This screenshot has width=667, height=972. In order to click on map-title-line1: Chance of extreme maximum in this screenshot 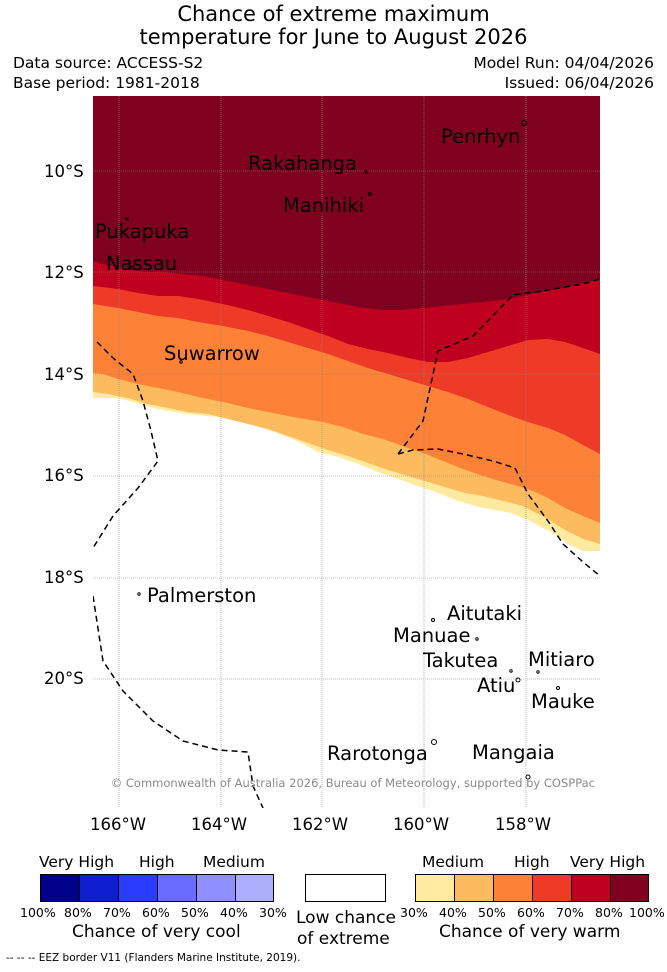, I will do `click(333, 14)`.